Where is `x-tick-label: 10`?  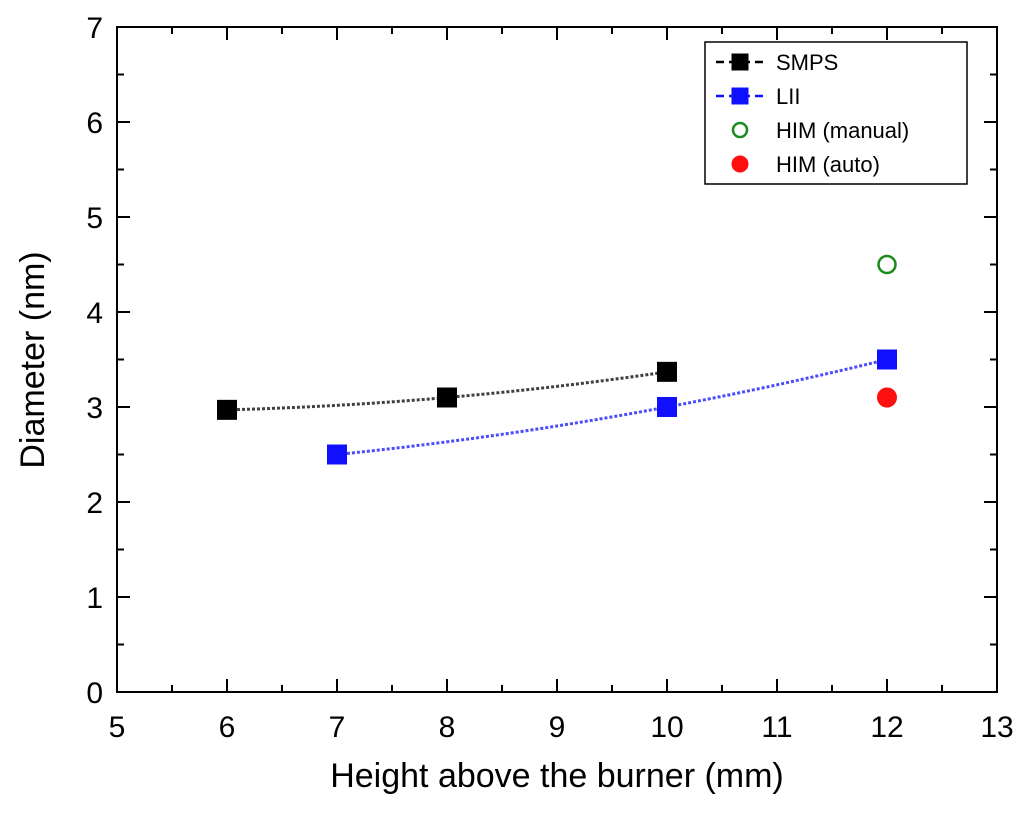
x-tick-label: 10 is located at coordinates (666, 727).